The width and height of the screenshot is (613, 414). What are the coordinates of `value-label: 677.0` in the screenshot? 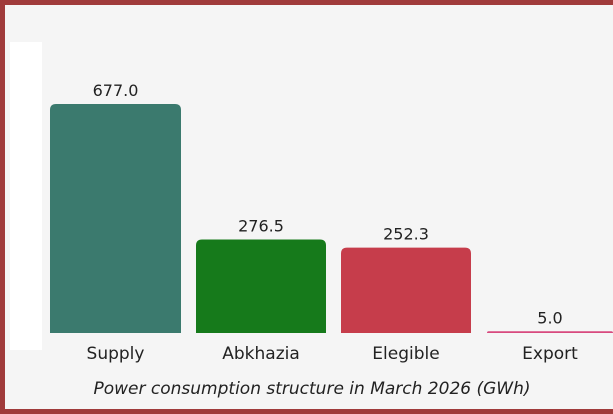 It's located at (116, 90).